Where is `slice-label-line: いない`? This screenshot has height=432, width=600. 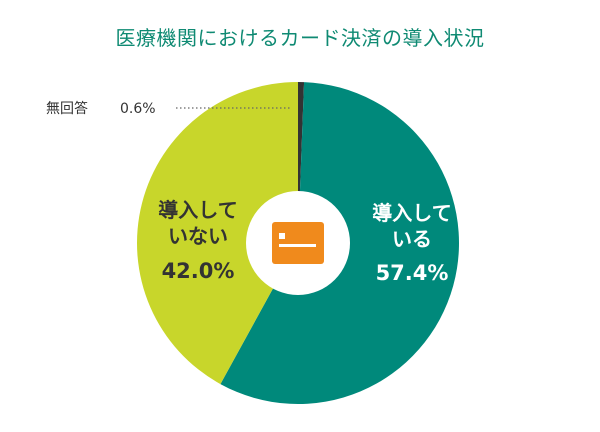 slice-label-line: いない is located at coordinates (198, 236).